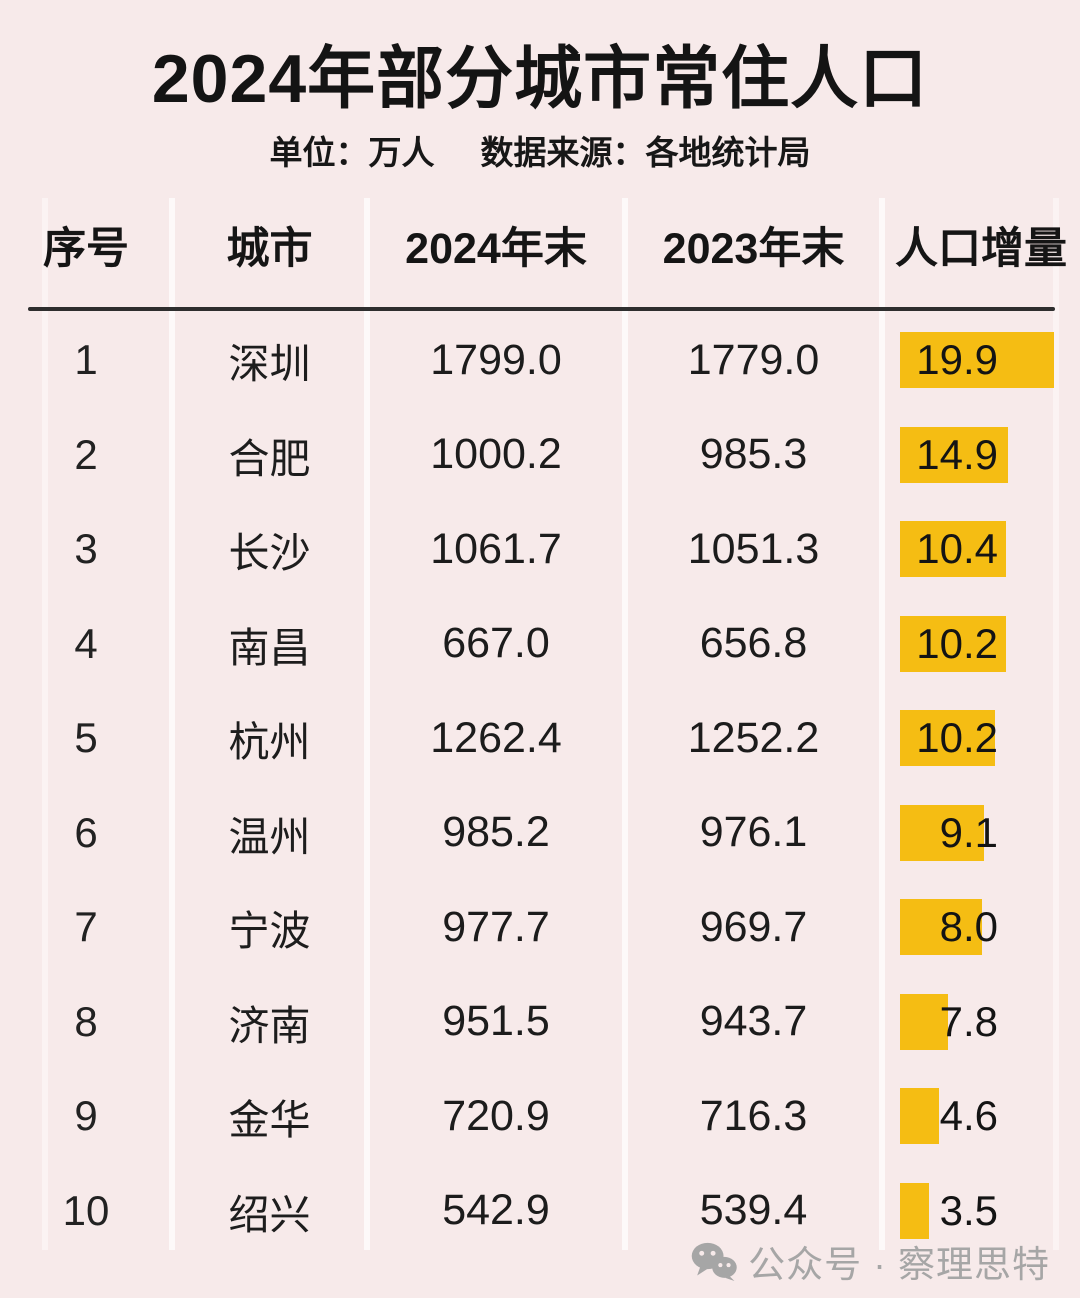 This screenshot has width=1080, height=1298. Describe the element at coordinates (753, 359) in the screenshot. I see `population-2023: 1779.0` at that location.